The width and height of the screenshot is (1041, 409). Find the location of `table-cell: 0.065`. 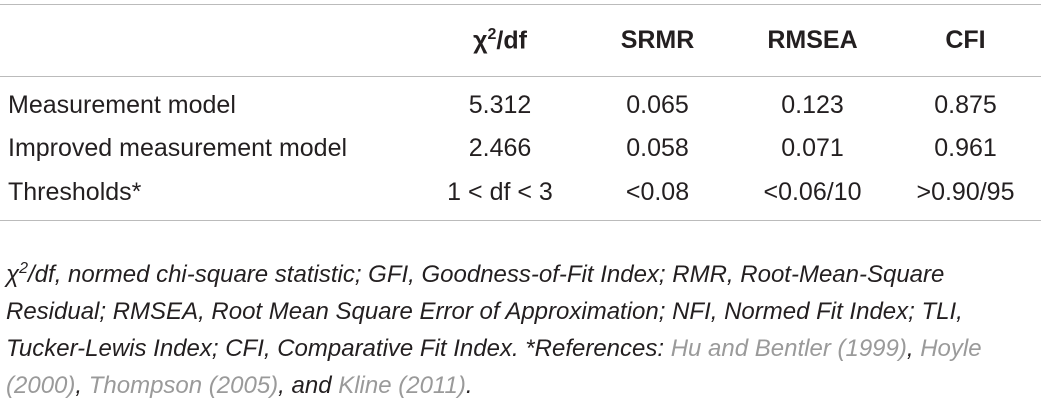

table-cell: 0.065 is located at coordinates (657, 104).